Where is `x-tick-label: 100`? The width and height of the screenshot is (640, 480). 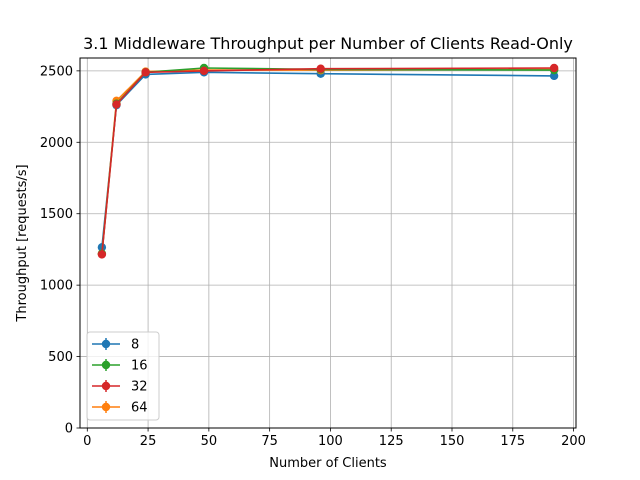
x-tick-label: 100 is located at coordinates (330, 441).